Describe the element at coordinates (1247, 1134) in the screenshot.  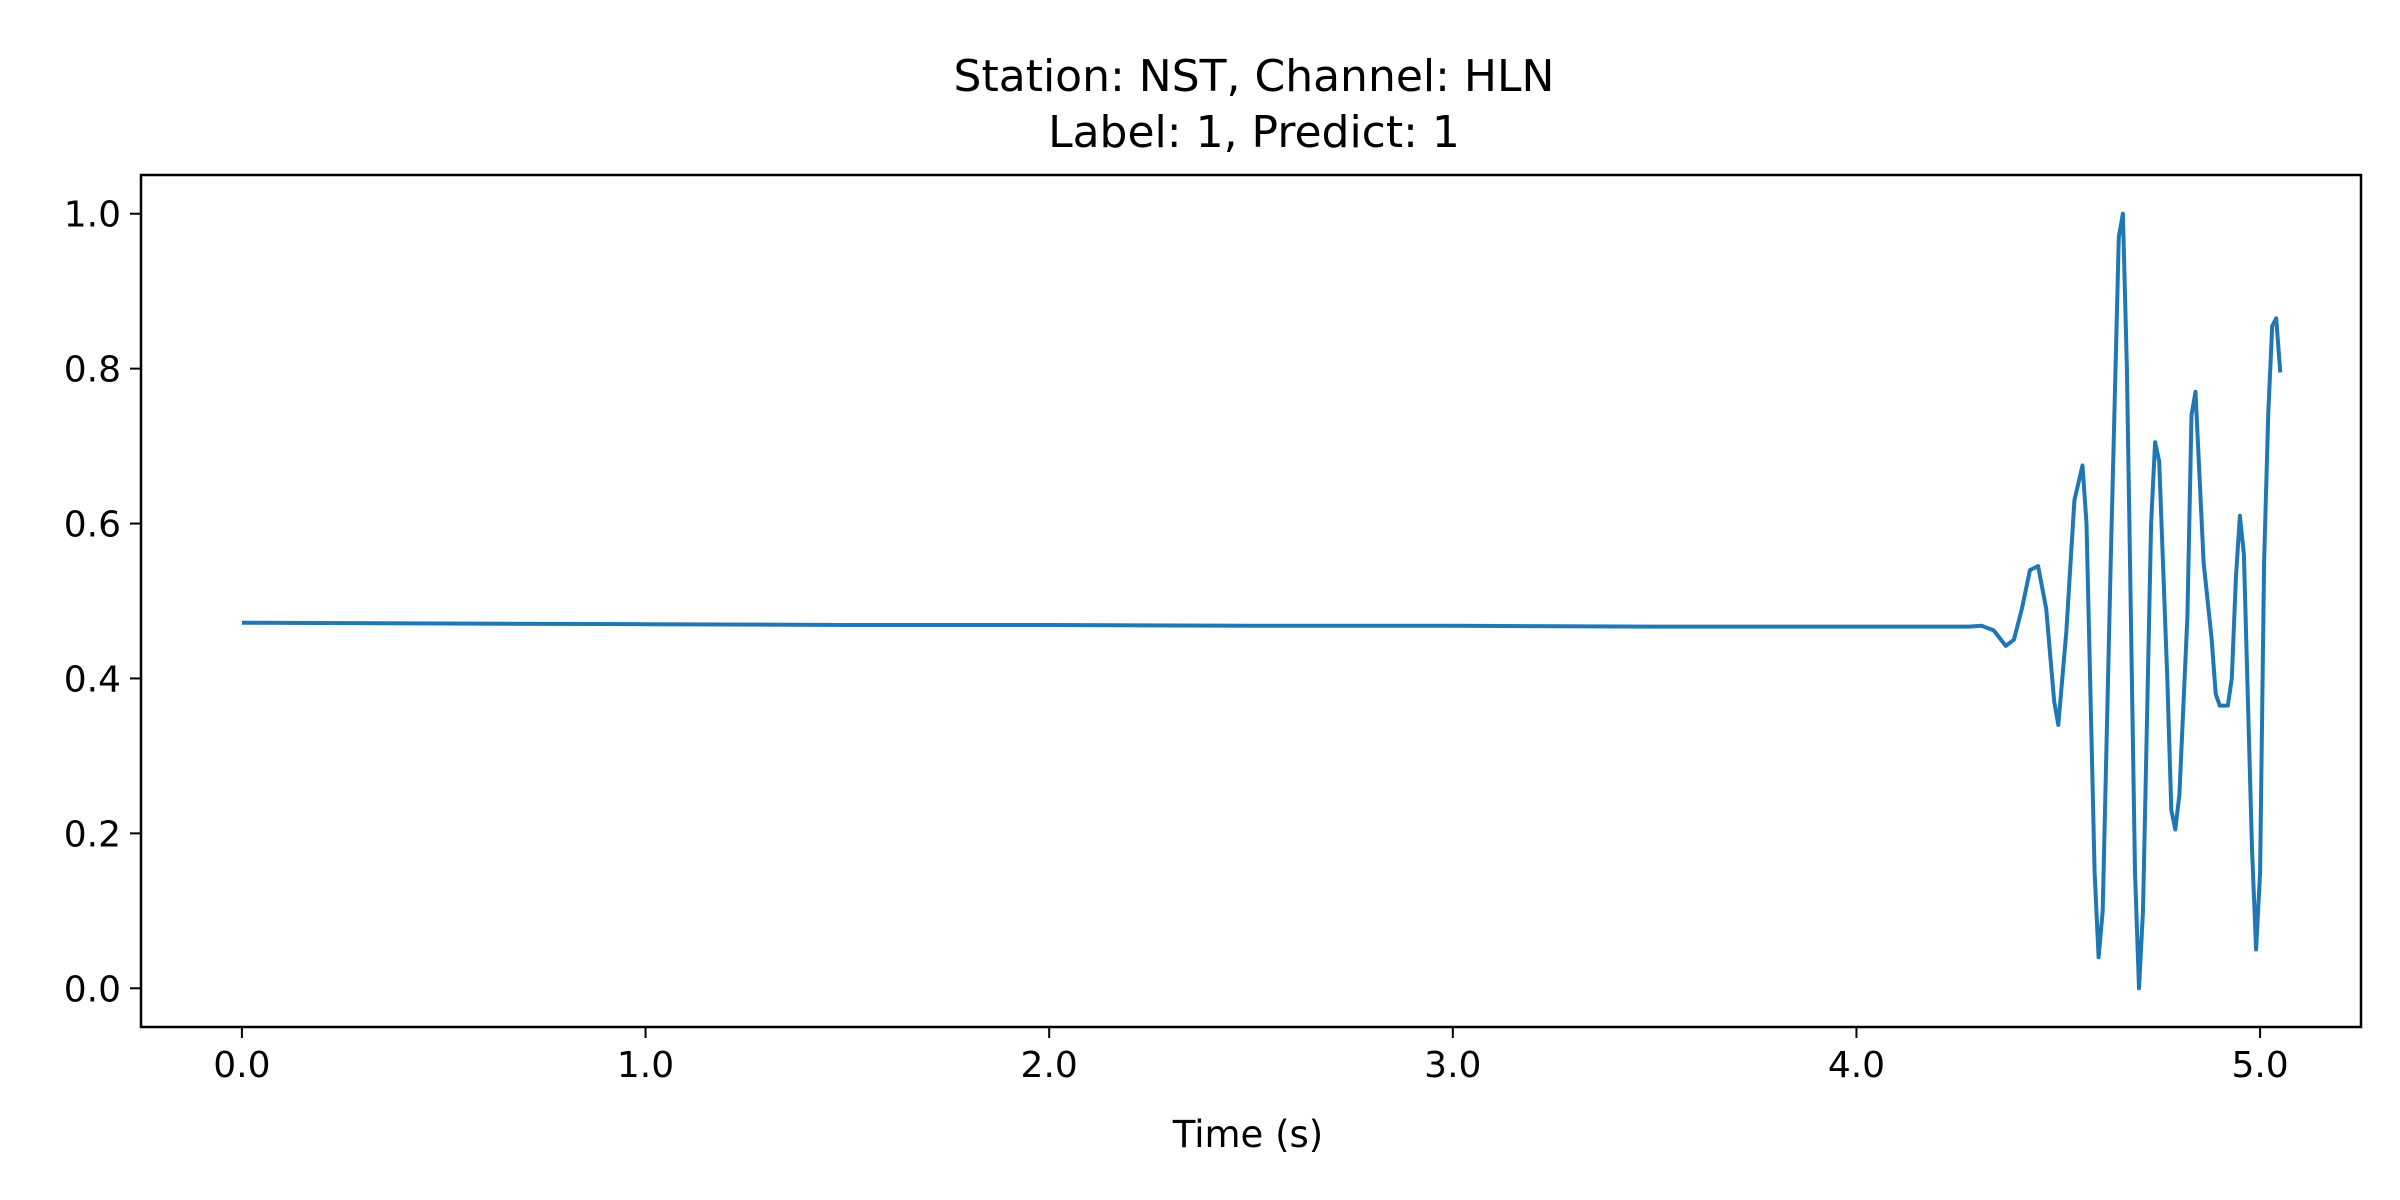
I see `x-axis-label: Time (s)` at that location.